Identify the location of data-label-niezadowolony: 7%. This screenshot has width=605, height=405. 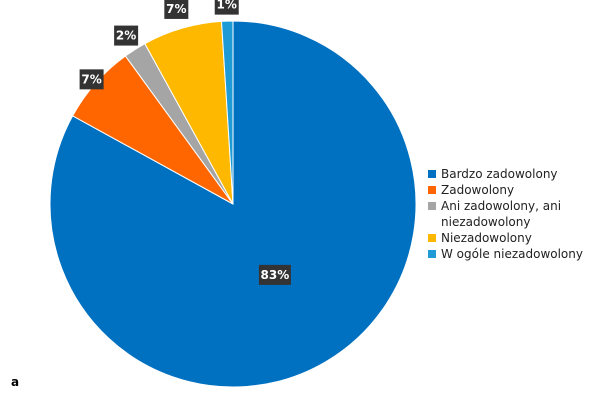
(176, 9).